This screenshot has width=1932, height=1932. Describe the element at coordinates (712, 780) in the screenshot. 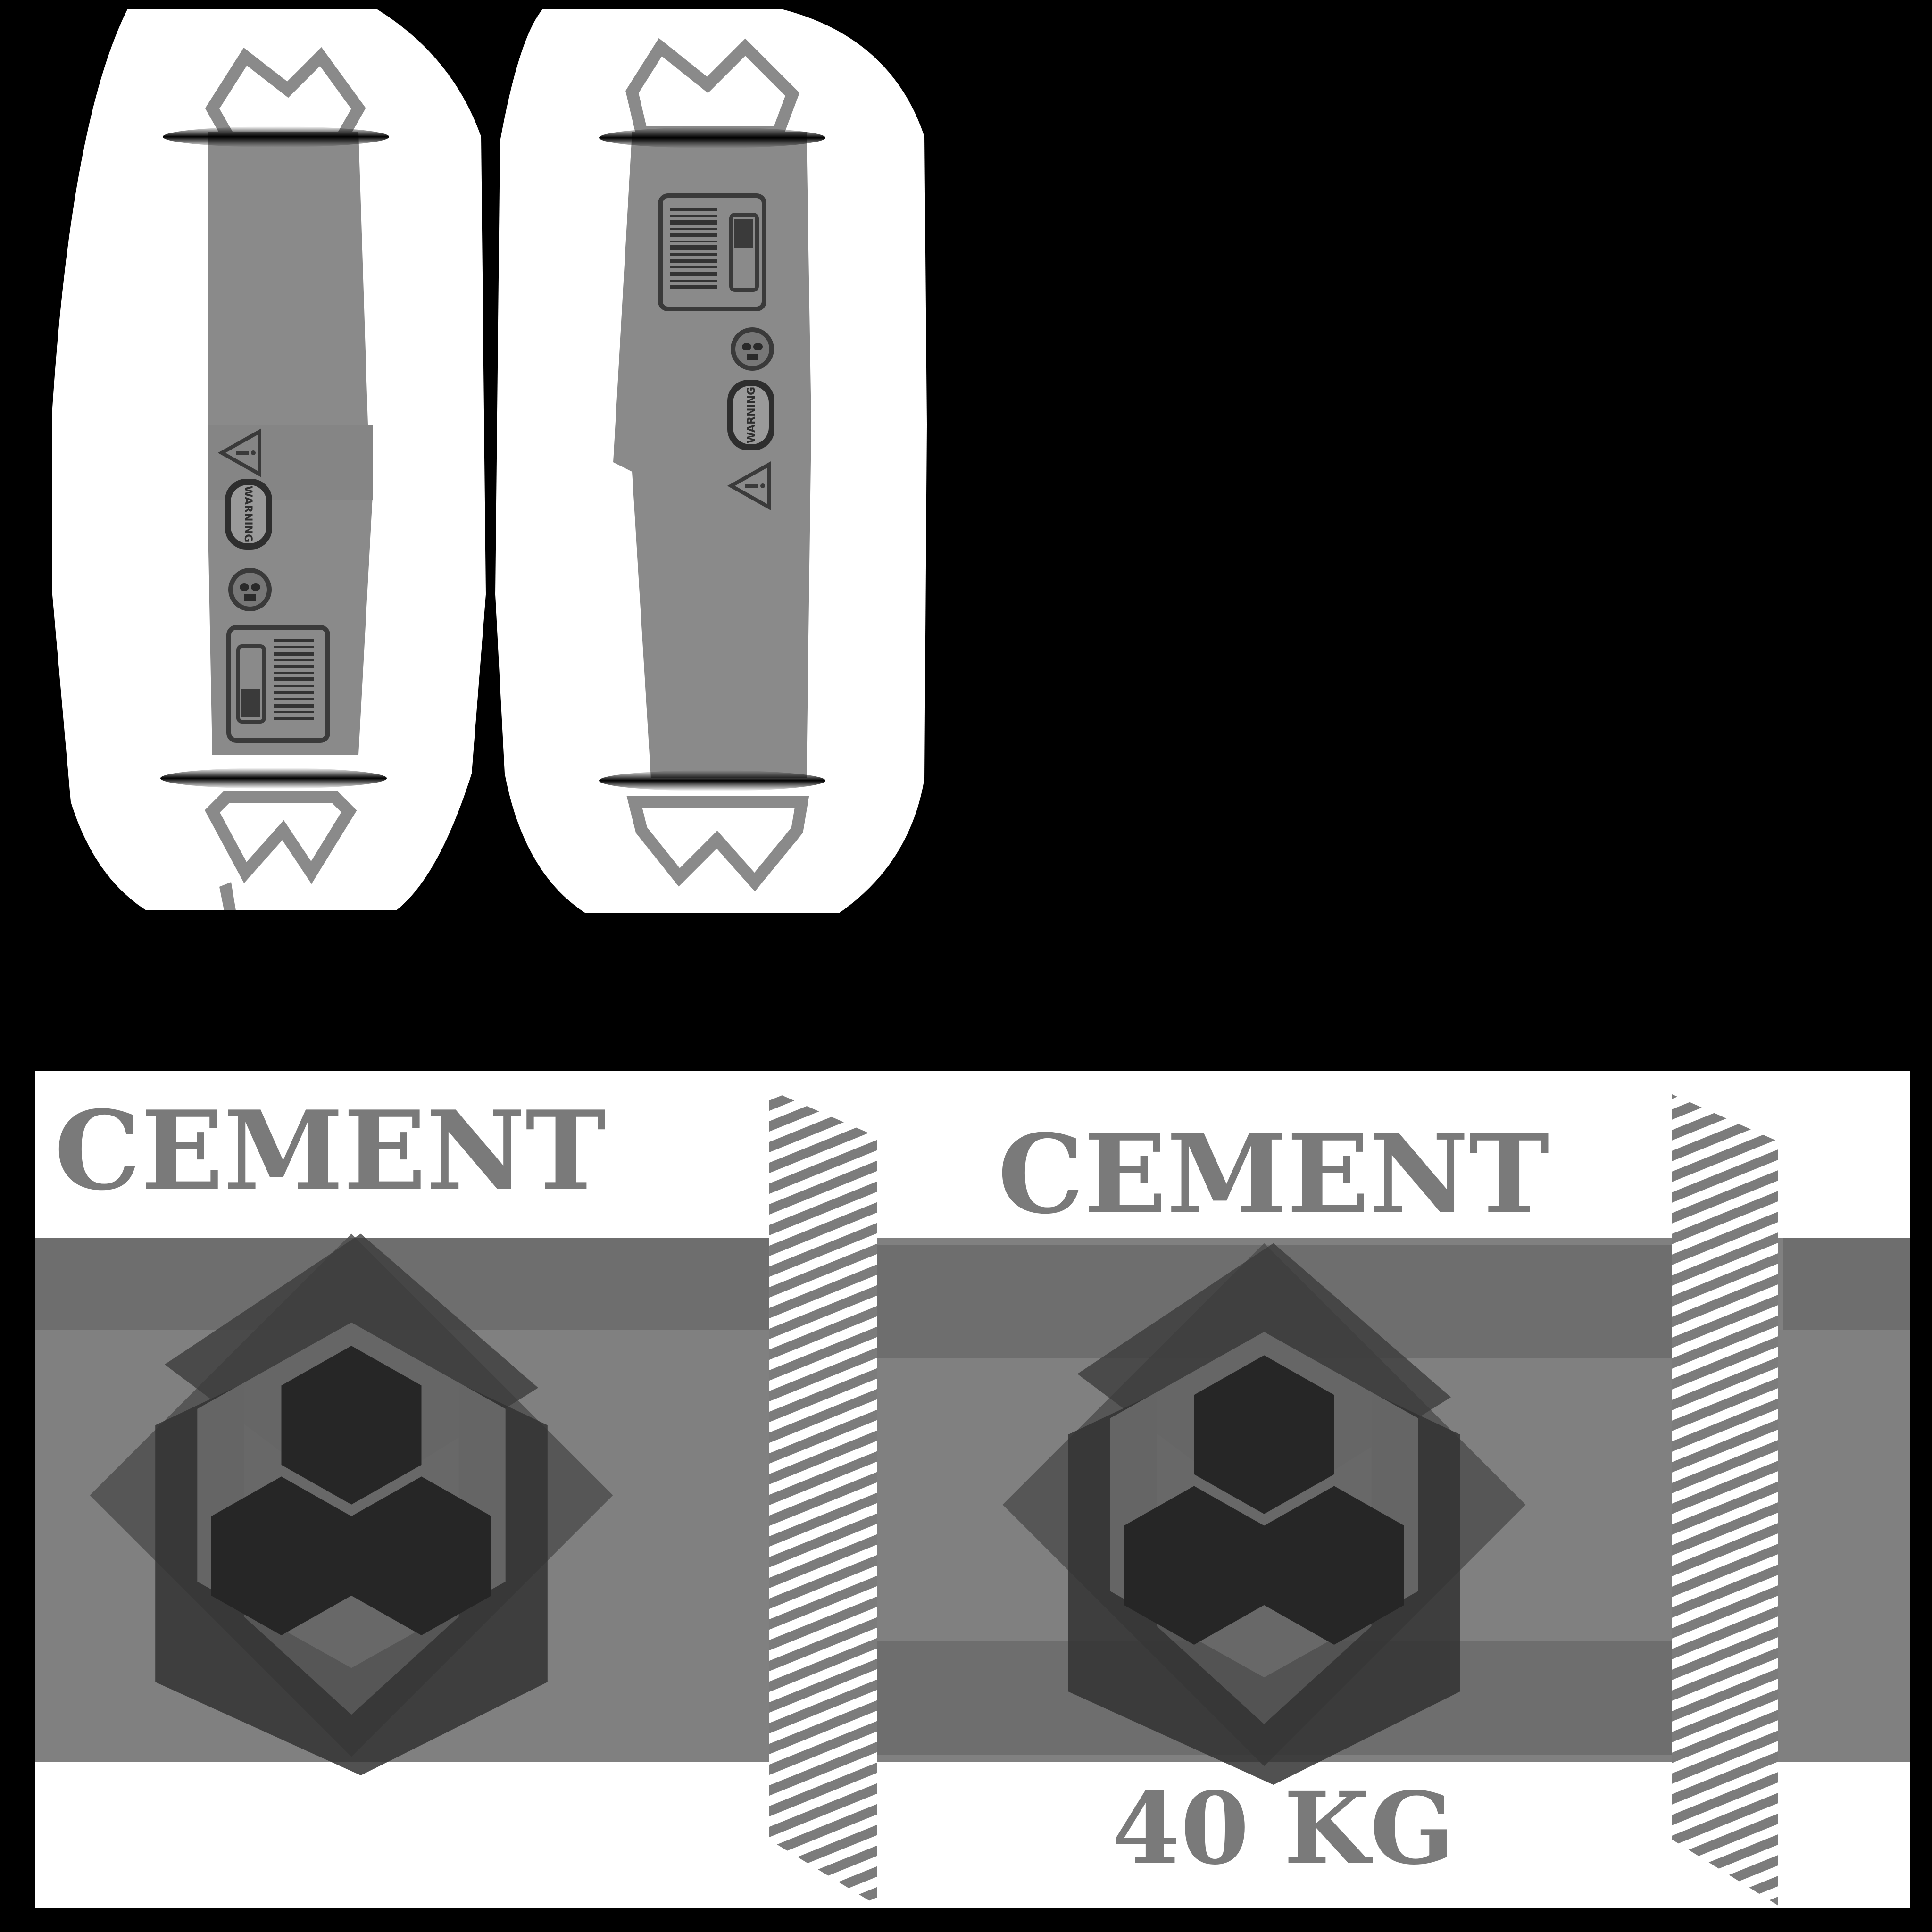

I see `seam-bottom-right` at that location.